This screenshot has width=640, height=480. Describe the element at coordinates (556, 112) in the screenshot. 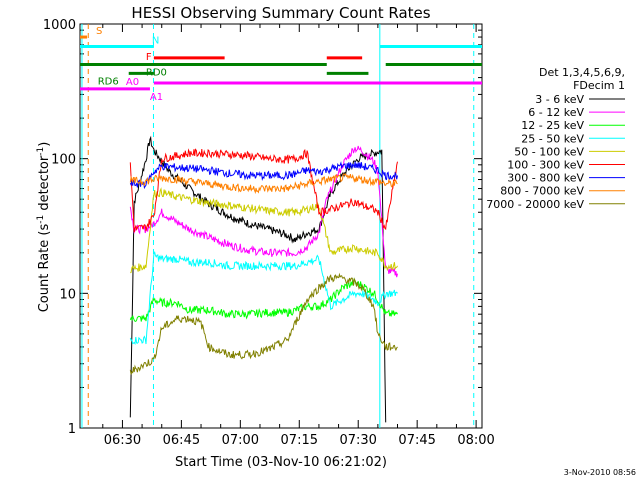

I see `legend-label: 6 - 12 keV` at that location.